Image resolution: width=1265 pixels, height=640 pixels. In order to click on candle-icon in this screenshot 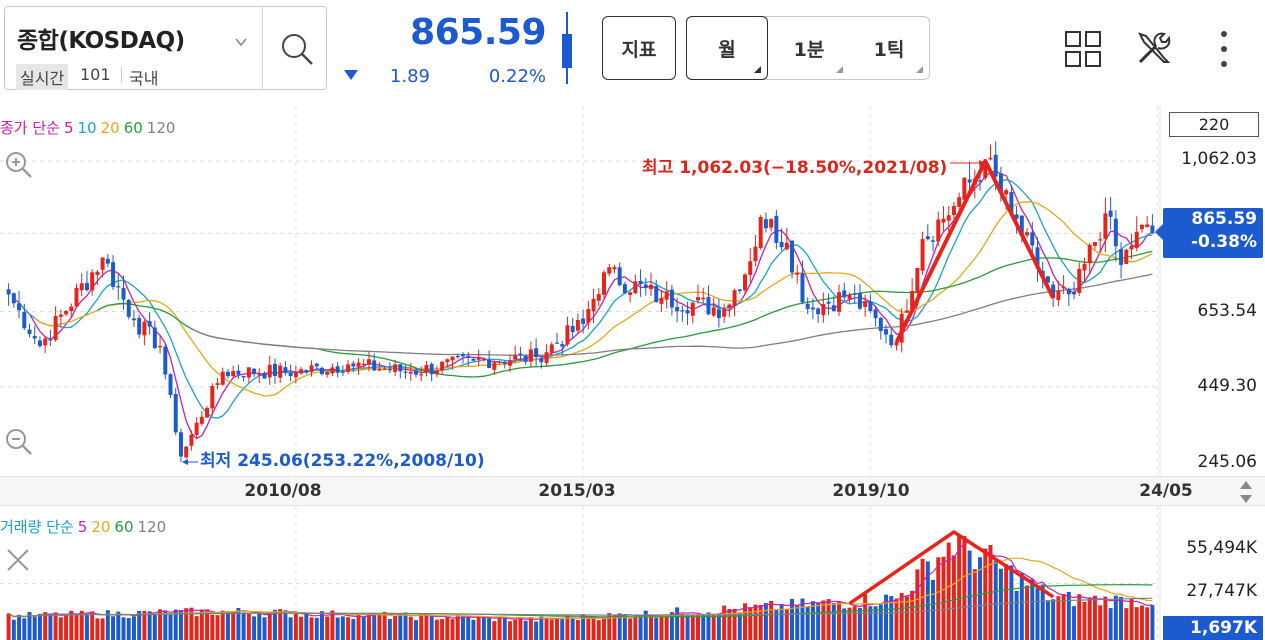, I will do `click(567, 48)`.